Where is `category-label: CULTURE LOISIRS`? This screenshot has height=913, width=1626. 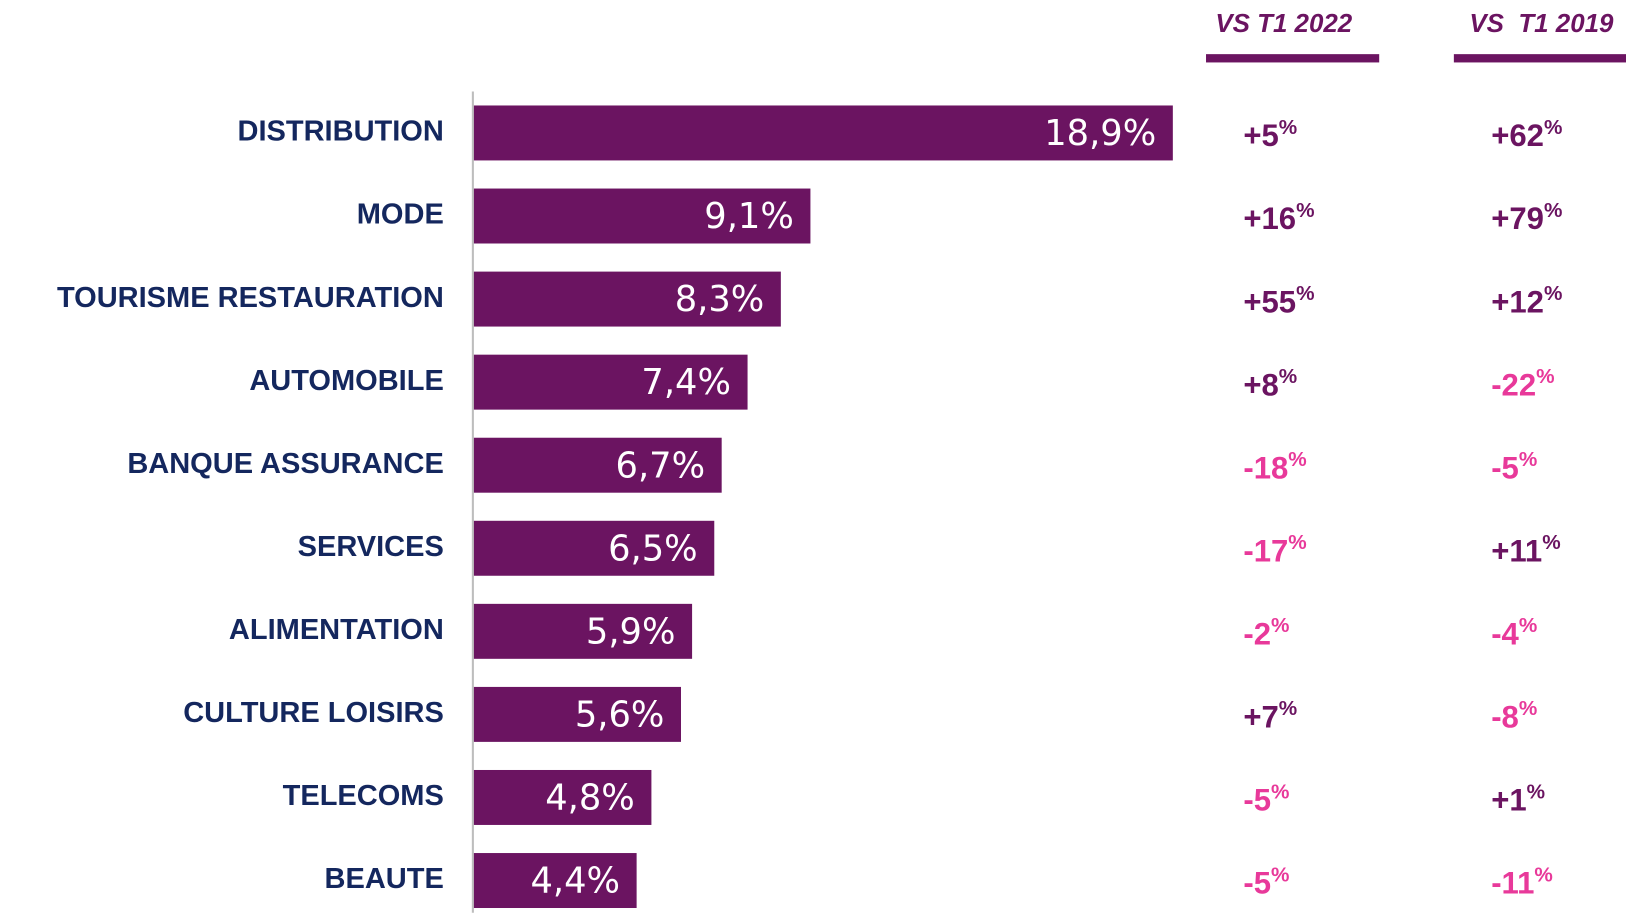
category-label: CULTURE LOISIRS is located at coordinates (313, 713).